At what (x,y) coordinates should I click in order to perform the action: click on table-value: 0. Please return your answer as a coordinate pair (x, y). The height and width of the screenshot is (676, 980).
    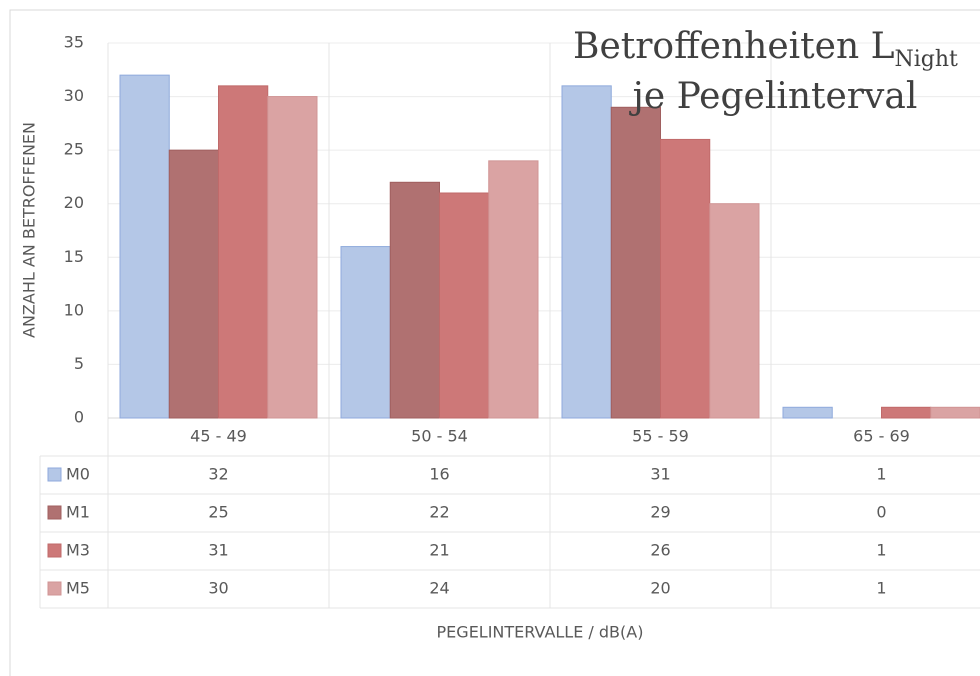
    Looking at the image, I should click on (881, 512).